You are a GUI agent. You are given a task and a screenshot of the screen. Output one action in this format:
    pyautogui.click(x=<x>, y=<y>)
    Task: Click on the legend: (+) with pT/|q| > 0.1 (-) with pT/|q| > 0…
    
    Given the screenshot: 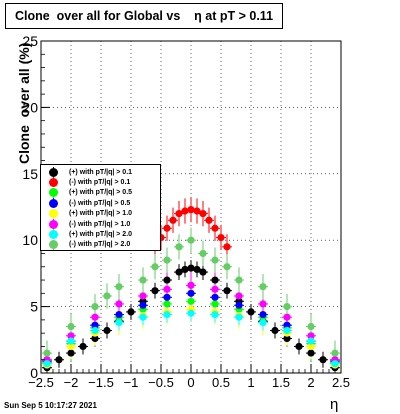 What is the action you would take?
    pyautogui.click(x=100, y=207)
    